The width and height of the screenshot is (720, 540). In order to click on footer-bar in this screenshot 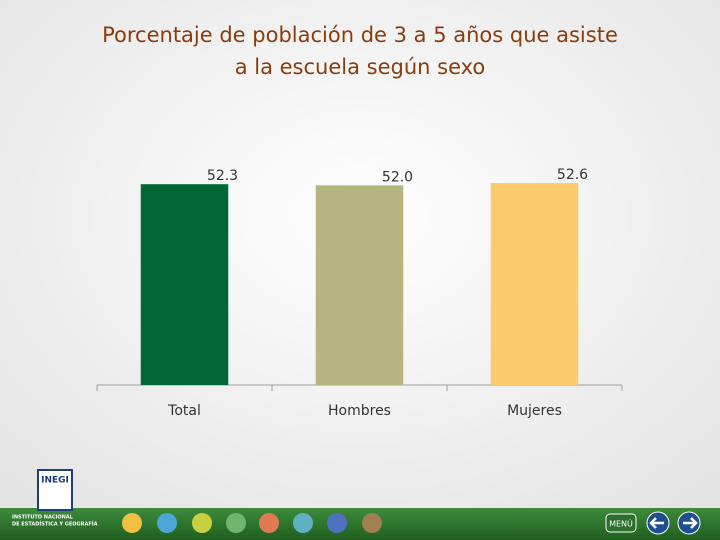, I will do `click(360, 524)`.